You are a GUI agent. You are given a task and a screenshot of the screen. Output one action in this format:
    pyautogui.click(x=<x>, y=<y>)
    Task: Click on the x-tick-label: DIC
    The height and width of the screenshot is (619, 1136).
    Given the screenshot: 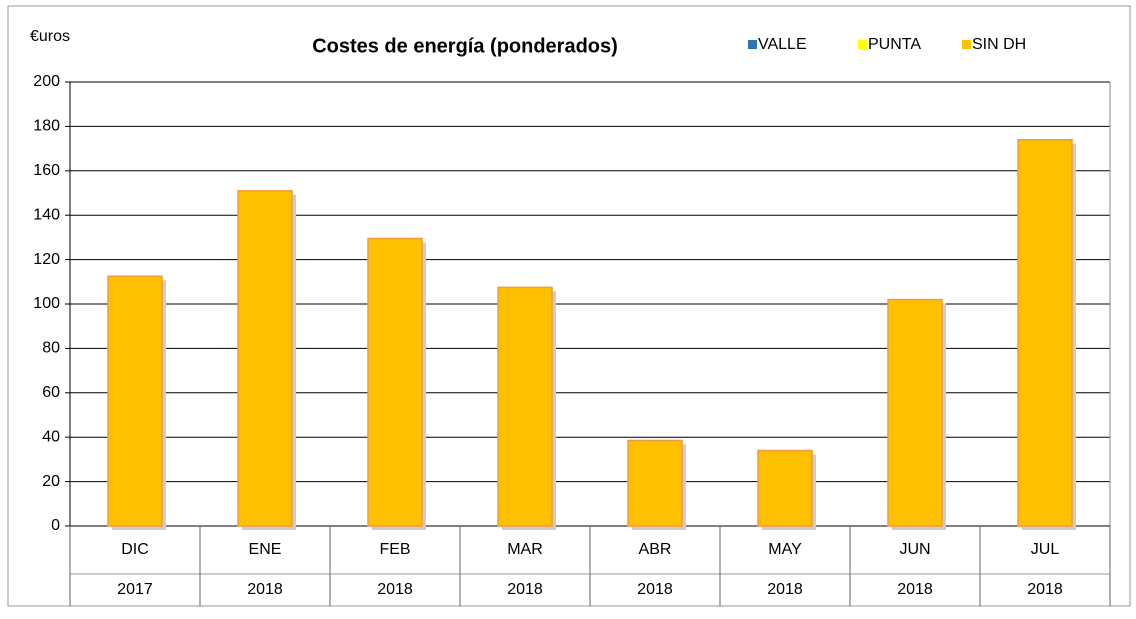 What is the action you would take?
    pyautogui.click(x=135, y=549)
    